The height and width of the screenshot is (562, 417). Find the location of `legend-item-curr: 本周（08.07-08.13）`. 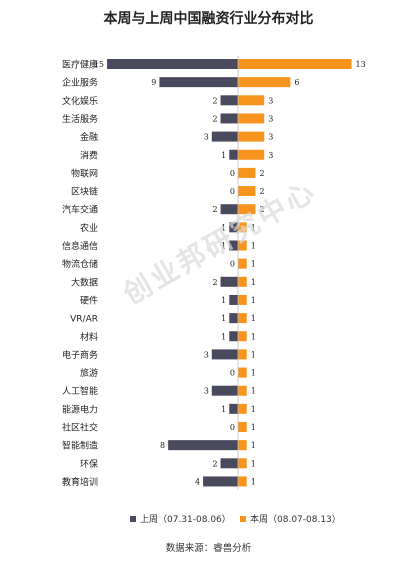

legend-item-curr: 本周（08.07-08.13） is located at coordinates (290, 518).